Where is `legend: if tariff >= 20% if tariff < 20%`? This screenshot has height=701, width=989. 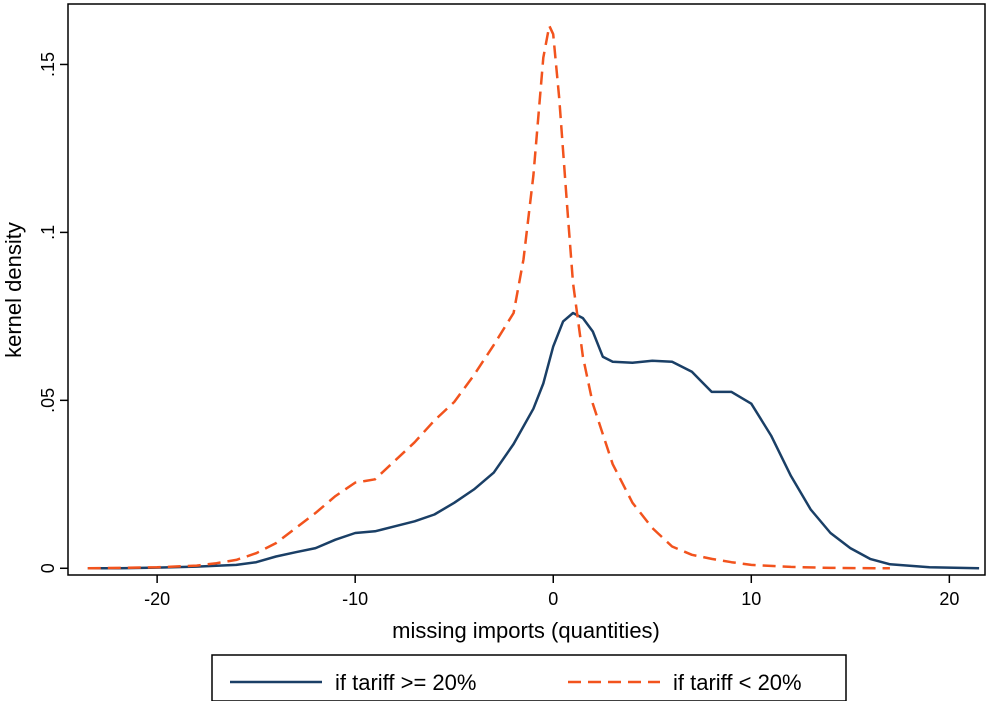
legend: if tariff >= 20% if tariff < 20% is located at coordinates (529, 677).